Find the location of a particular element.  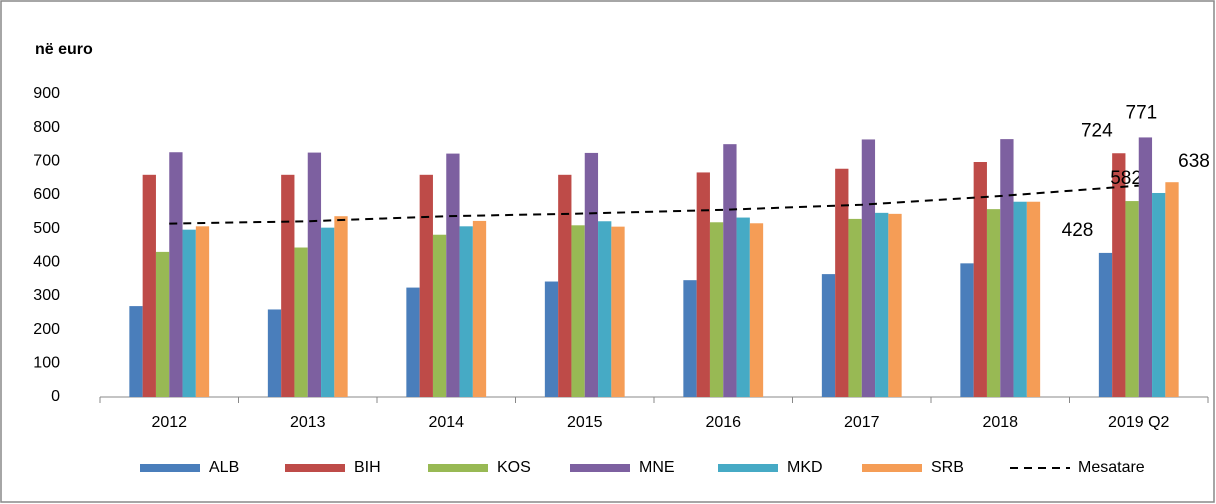

y-tick-label: 300 is located at coordinates (46, 295).